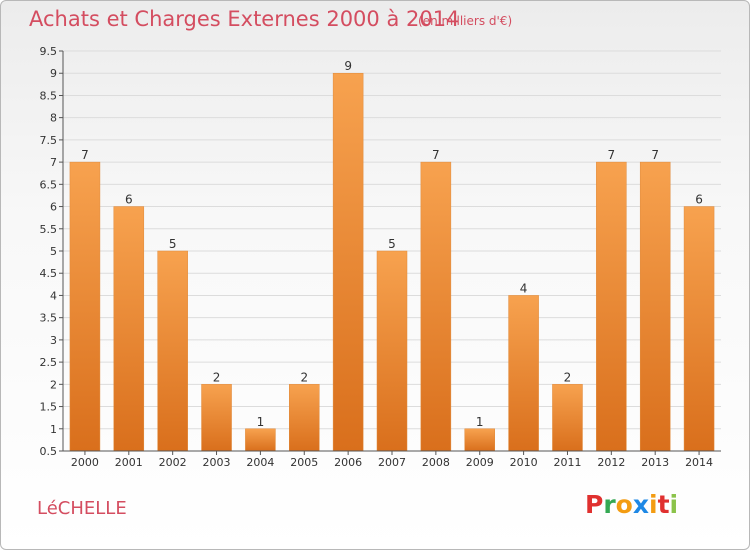 This screenshot has height=550, width=750. Describe the element at coordinates (49, 140) in the screenshot. I see `y-tick-label: 7.5` at that location.